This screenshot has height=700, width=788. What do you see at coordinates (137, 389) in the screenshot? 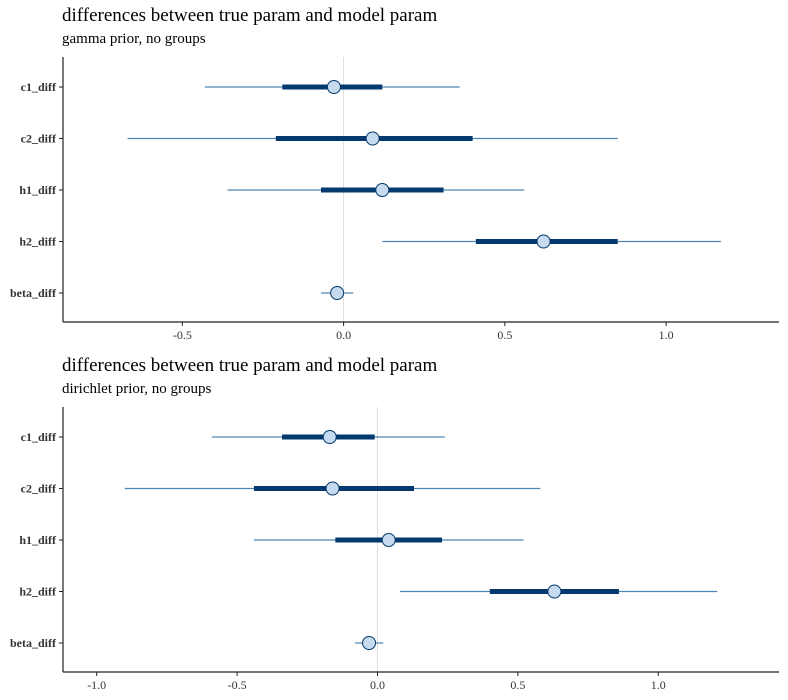
I see `chart-subtitle: dirichlet prior, no groups` at bounding box center [137, 389].